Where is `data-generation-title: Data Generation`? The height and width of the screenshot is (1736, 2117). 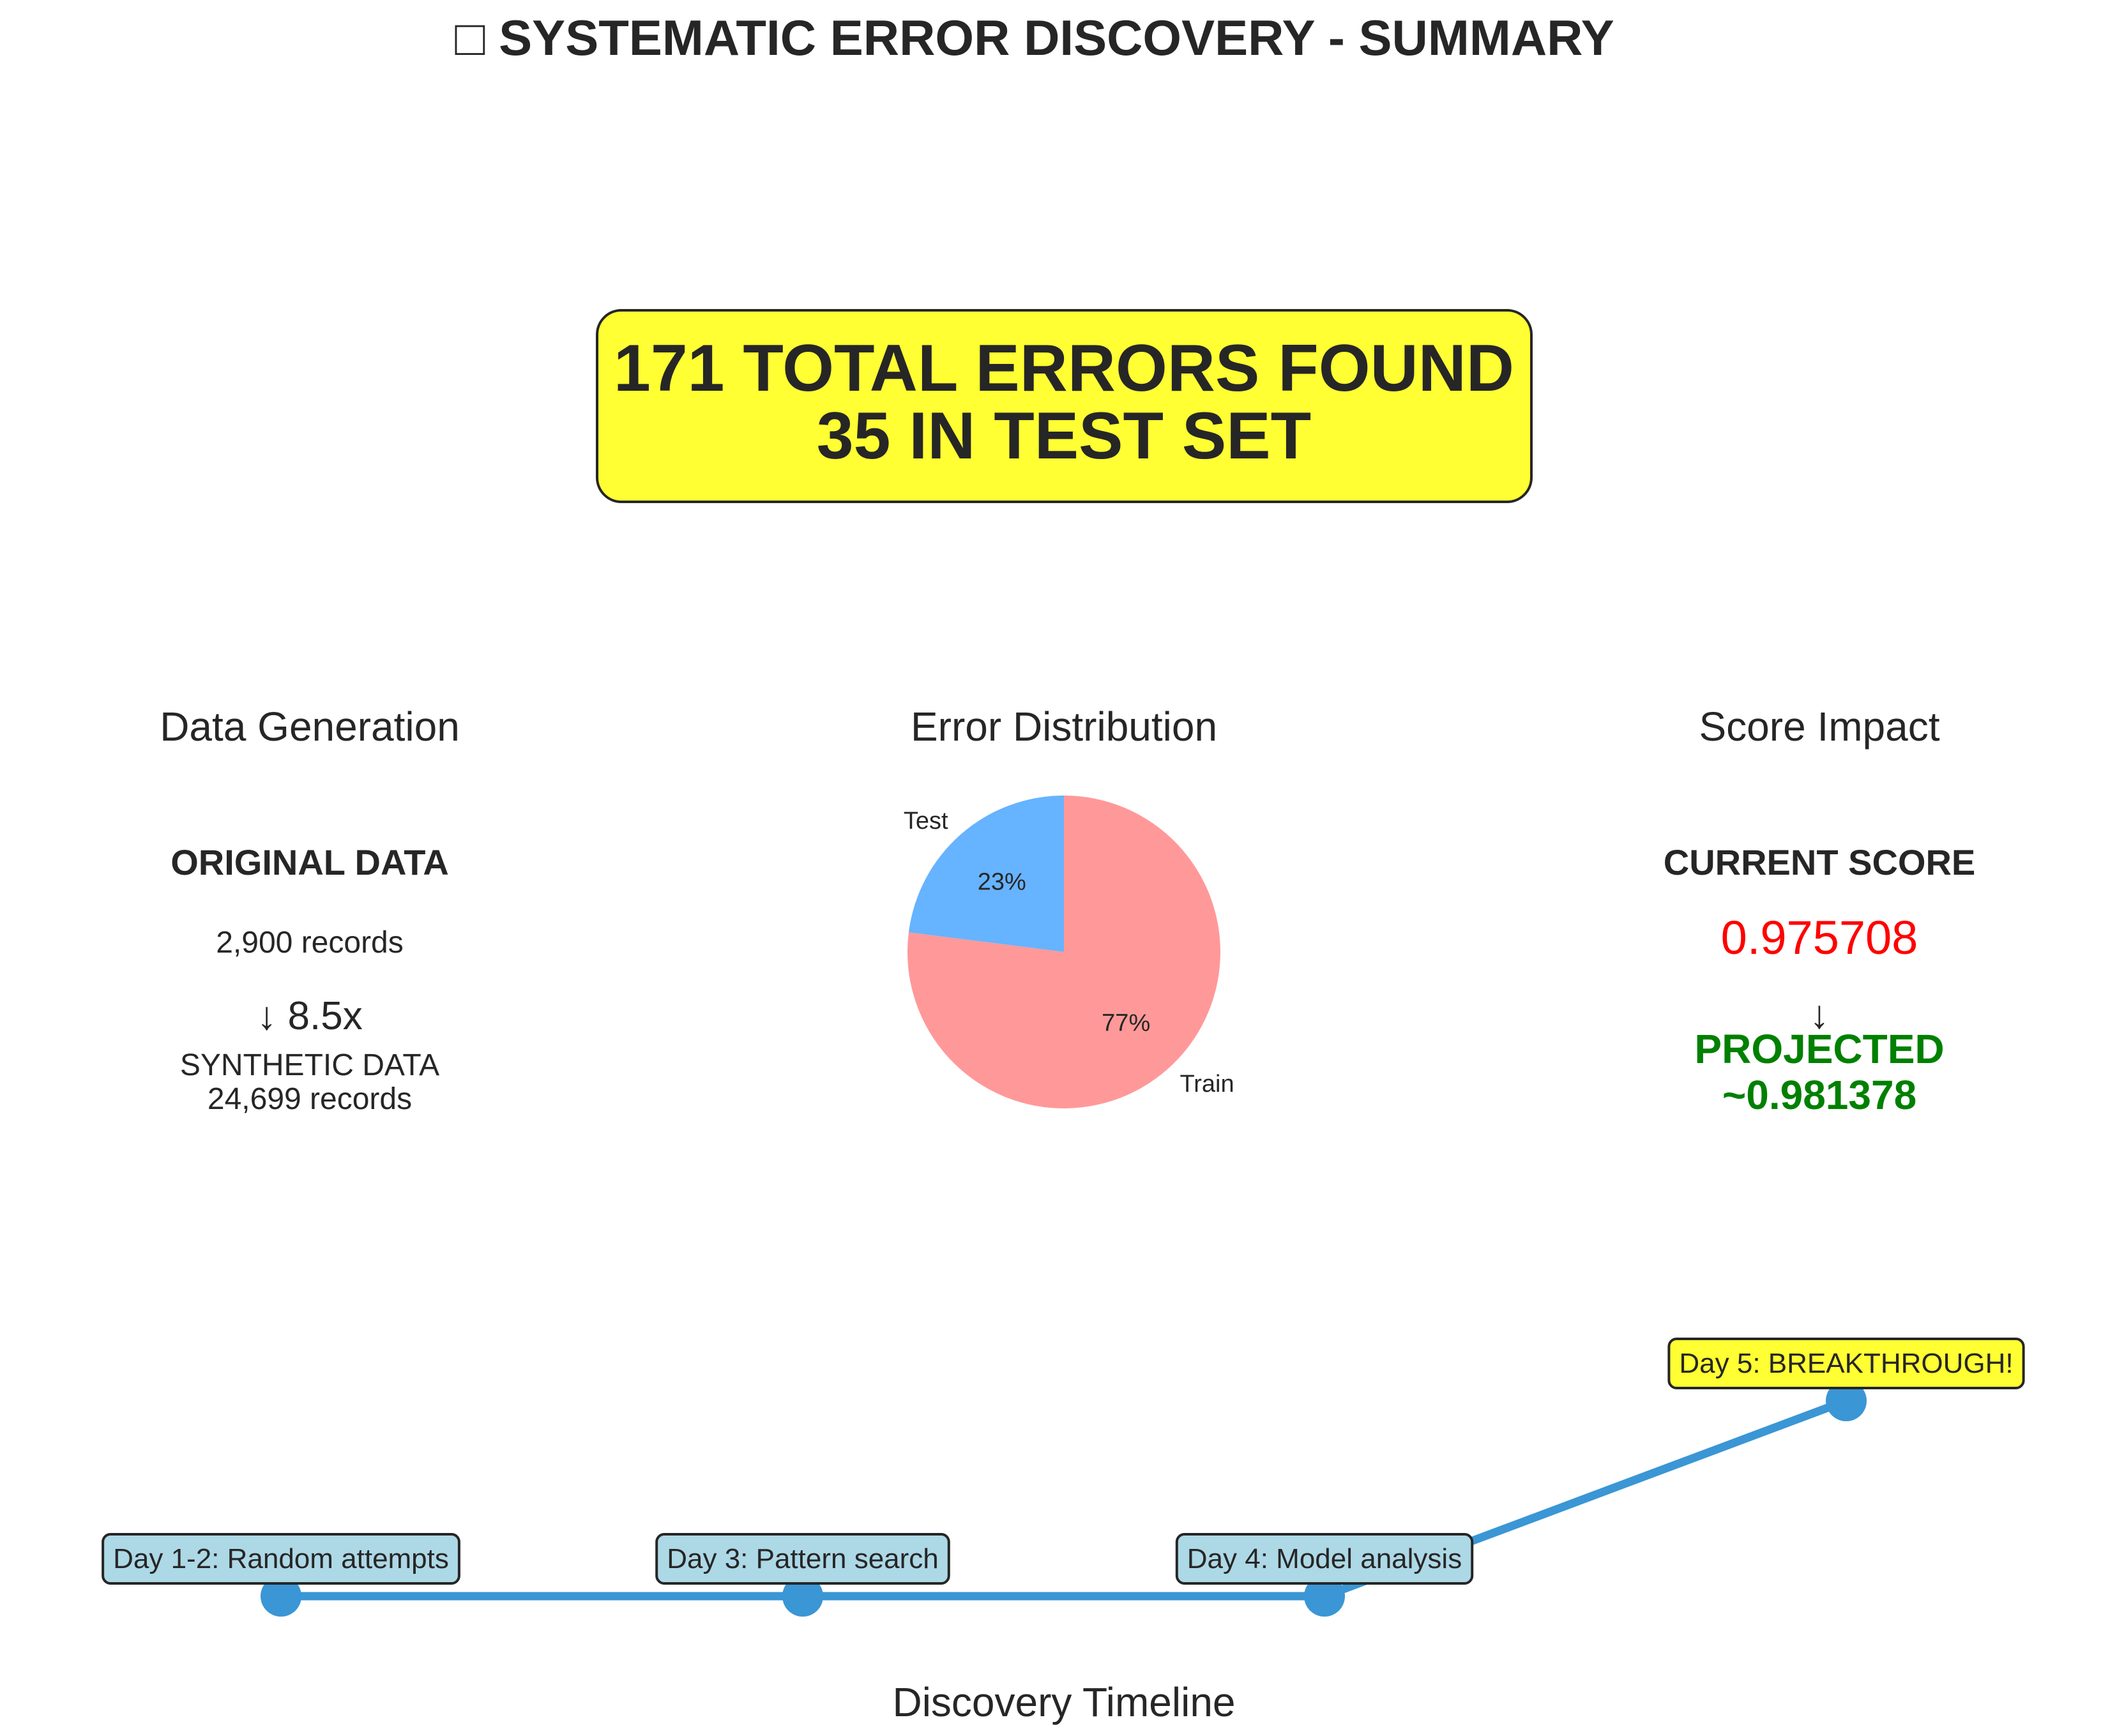 data-generation-title: Data Generation is located at coordinates (310, 727).